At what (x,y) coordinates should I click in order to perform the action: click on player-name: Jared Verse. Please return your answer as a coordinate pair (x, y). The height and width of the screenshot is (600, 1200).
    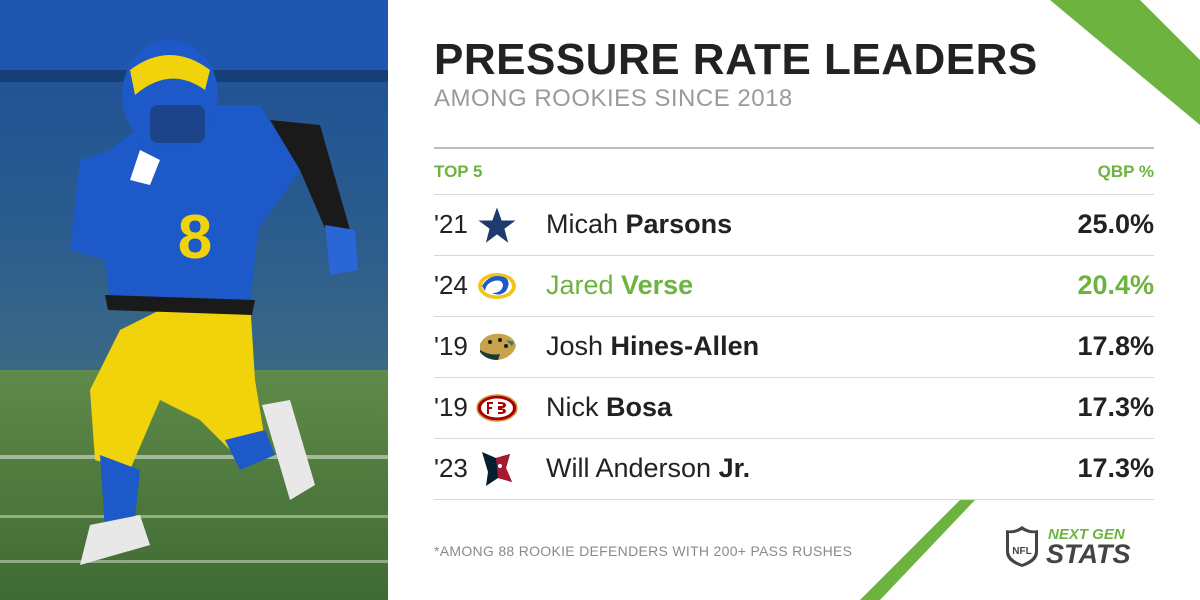
    Looking at the image, I should click on (619, 285).